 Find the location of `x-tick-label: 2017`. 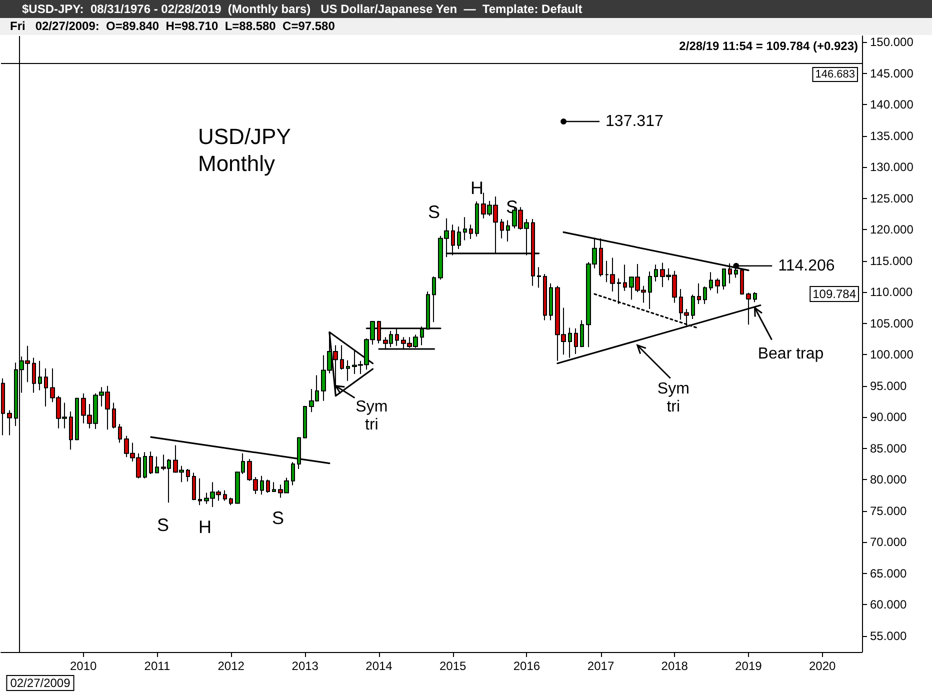

x-tick-label: 2017 is located at coordinates (600, 666).